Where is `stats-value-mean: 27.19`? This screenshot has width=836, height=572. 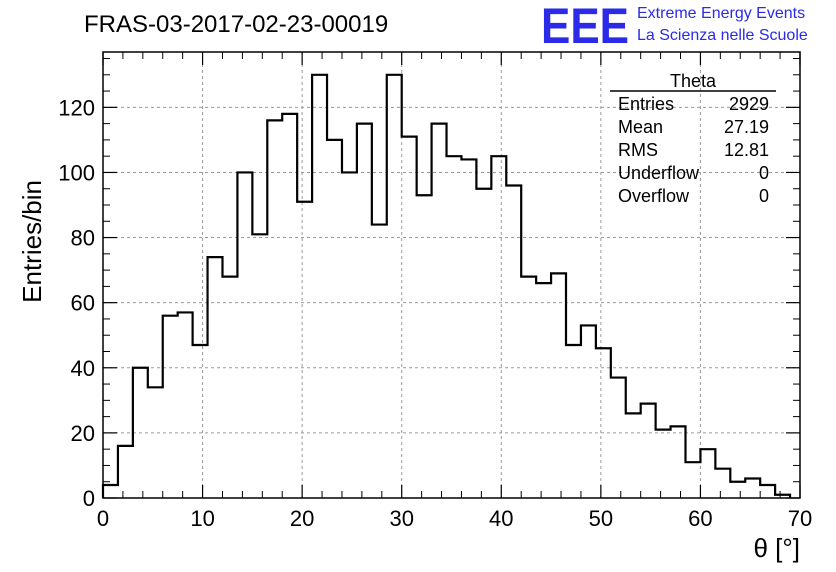
stats-value-mean: 27.19 is located at coordinates (746, 127).